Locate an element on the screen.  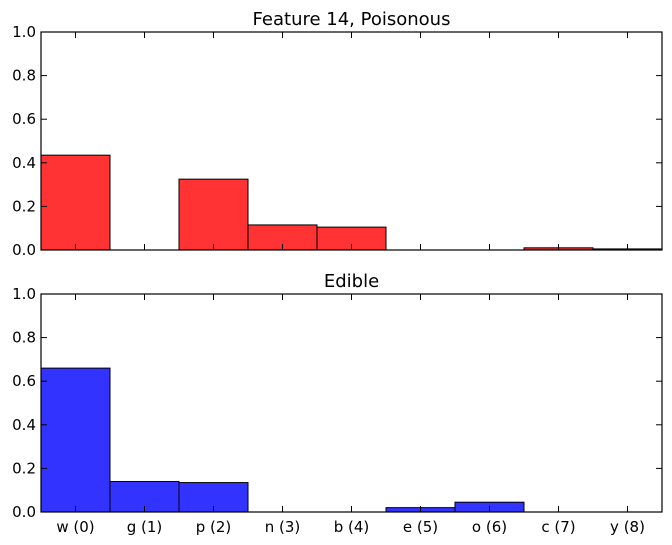
ytick-label-poisonous-5: 1.0 is located at coordinates (24, 32).